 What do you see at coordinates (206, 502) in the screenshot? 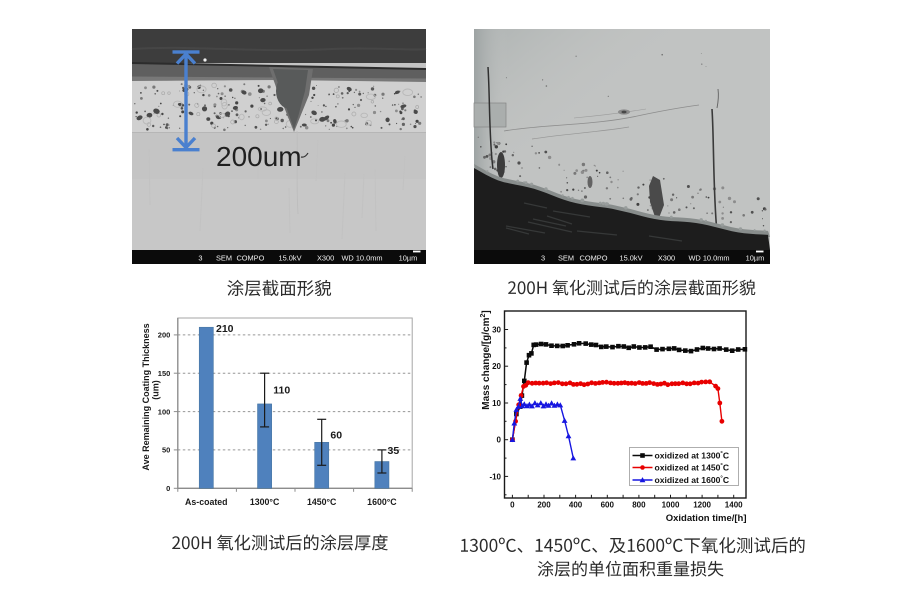
I see `svg-text: As-coated` at bounding box center [206, 502].